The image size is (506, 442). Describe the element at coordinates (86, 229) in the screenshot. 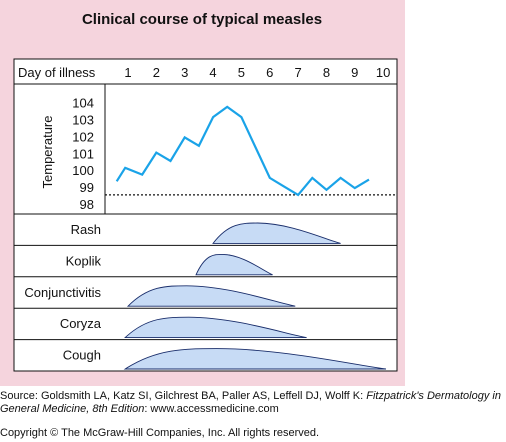

I see `symptom-label: Rash` at that location.